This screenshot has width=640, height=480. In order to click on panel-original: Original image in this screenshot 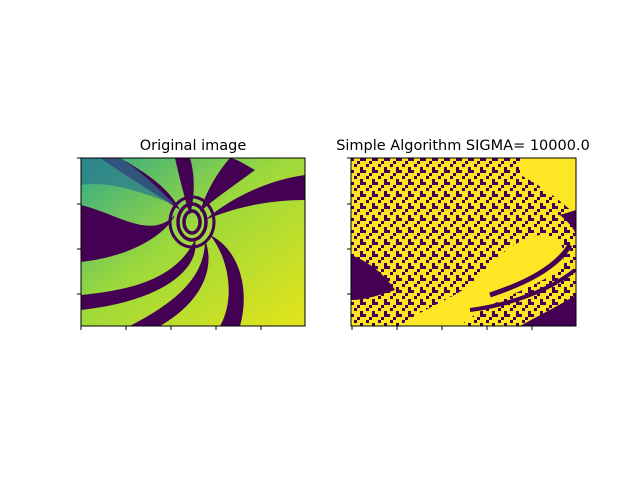, I will do `click(191, 234)`.